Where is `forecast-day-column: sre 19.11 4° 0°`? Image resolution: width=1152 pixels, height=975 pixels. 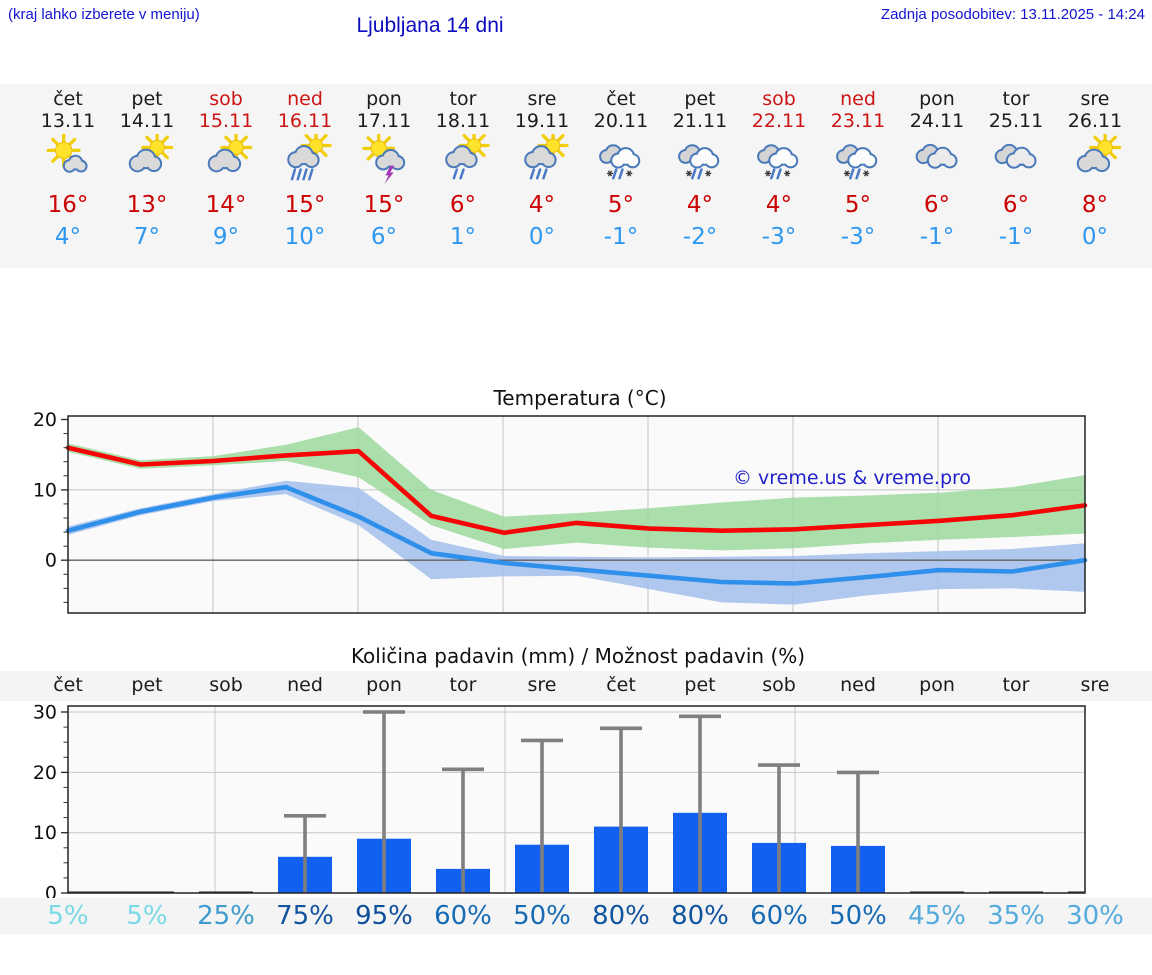
forecast-day-column: sre 19.11 4° 0° is located at coordinates (542, 176).